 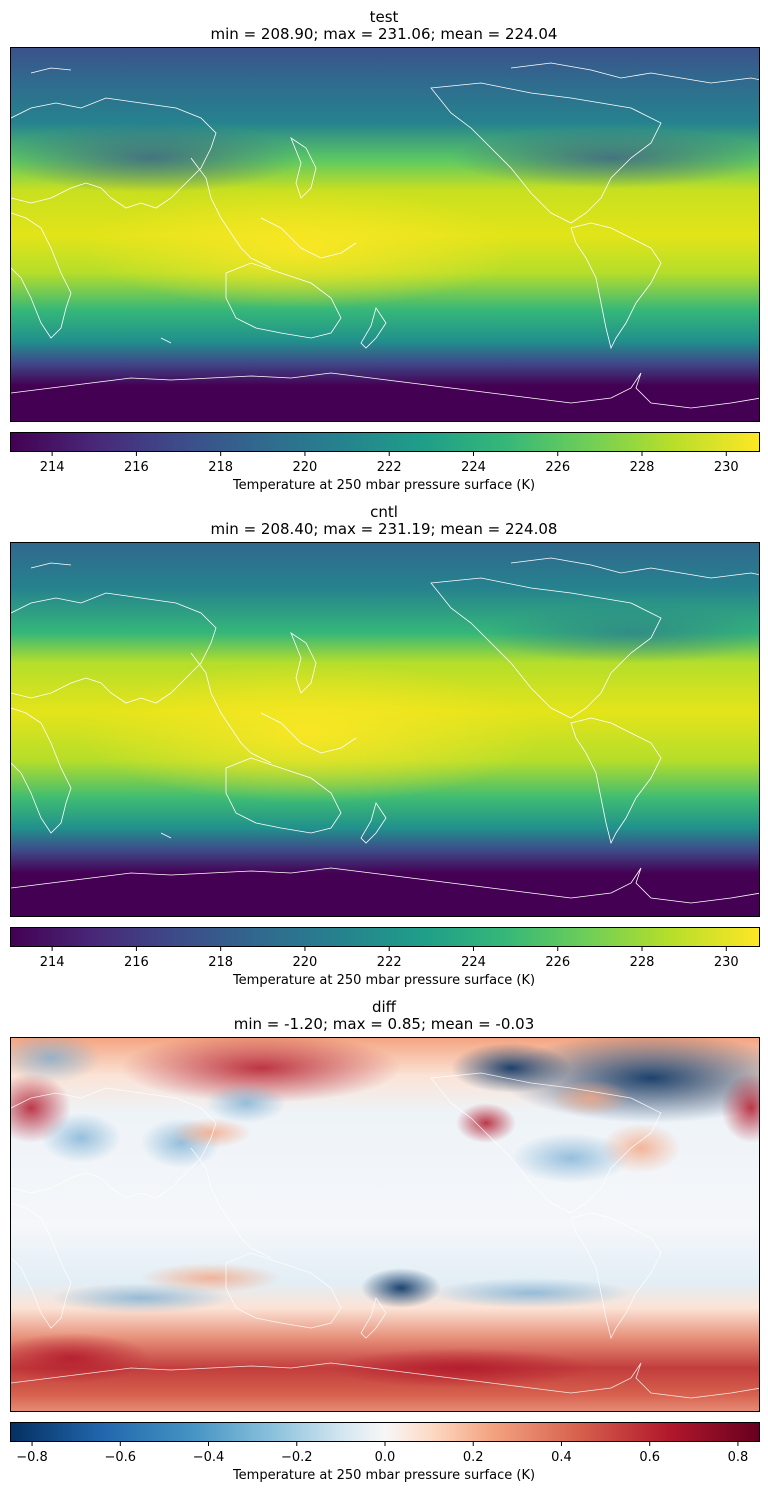 What do you see at coordinates (121, 1457) in the screenshot?
I see `colorbar-tick-label: −0.6` at bounding box center [121, 1457].